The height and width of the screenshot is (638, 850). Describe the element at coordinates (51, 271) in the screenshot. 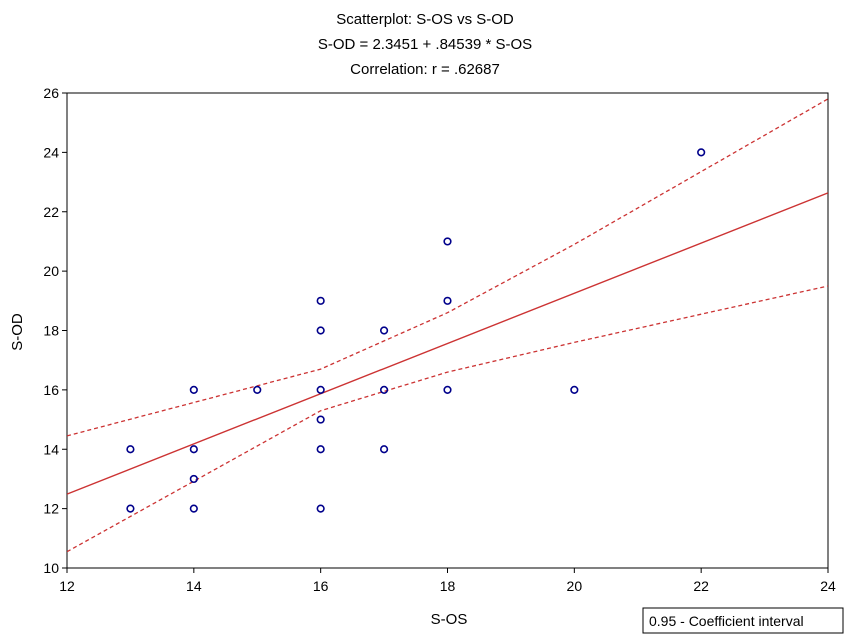

I see `y-tick-label: 20` at that location.